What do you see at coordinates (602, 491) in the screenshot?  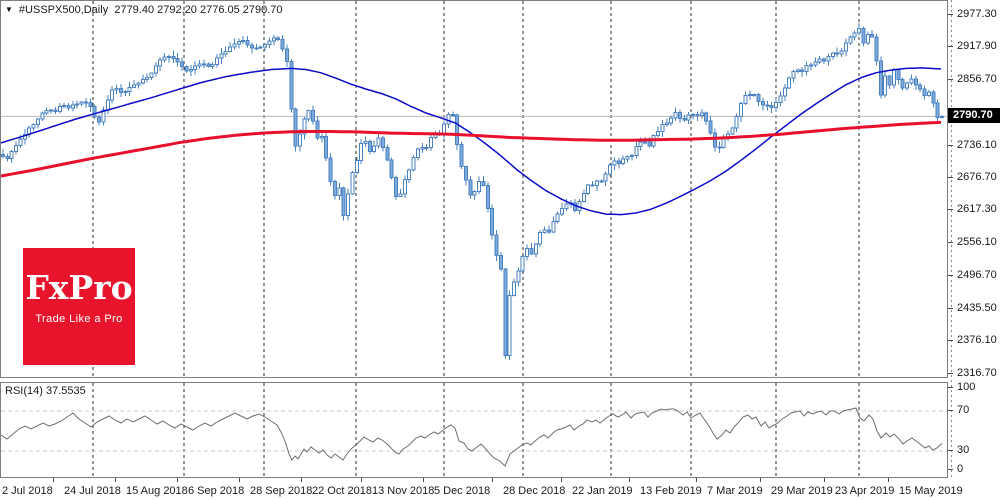 I see `date-tick-label: 22 Jan 2019` at bounding box center [602, 491].